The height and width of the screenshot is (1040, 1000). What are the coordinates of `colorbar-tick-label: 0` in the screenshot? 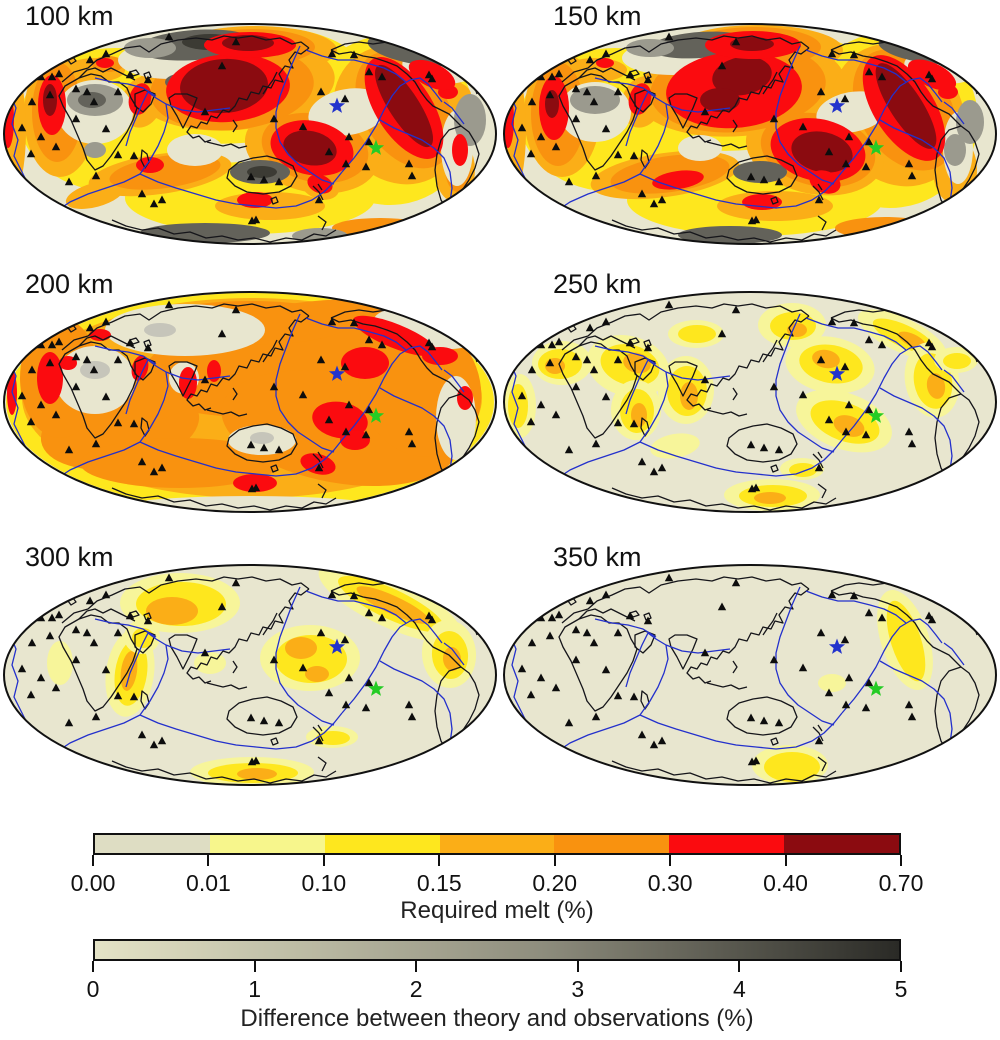 It's located at (93, 989).